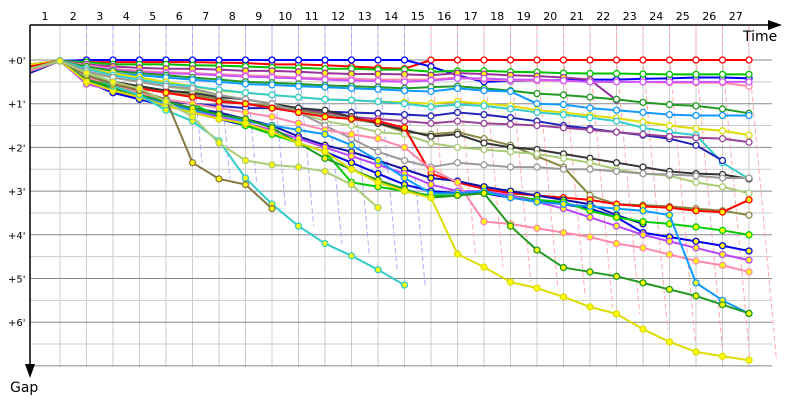  What do you see at coordinates (577, 16) in the screenshot?
I see `x-tick-label: 21` at bounding box center [577, 16].